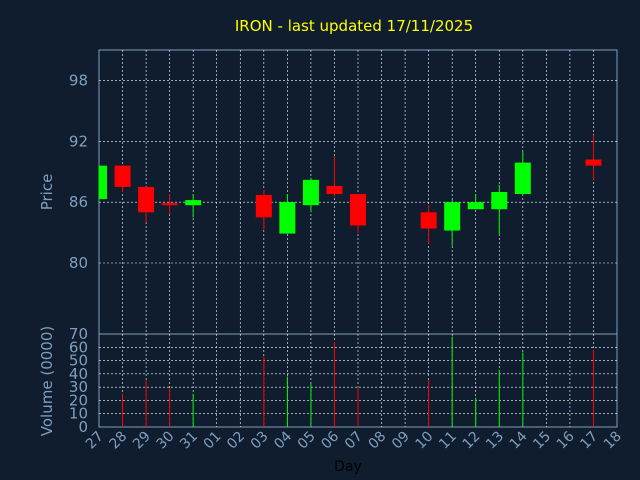 This screenshot has width=640, height=480. I want to click on price-tick-label: 98, so click(78, 80).